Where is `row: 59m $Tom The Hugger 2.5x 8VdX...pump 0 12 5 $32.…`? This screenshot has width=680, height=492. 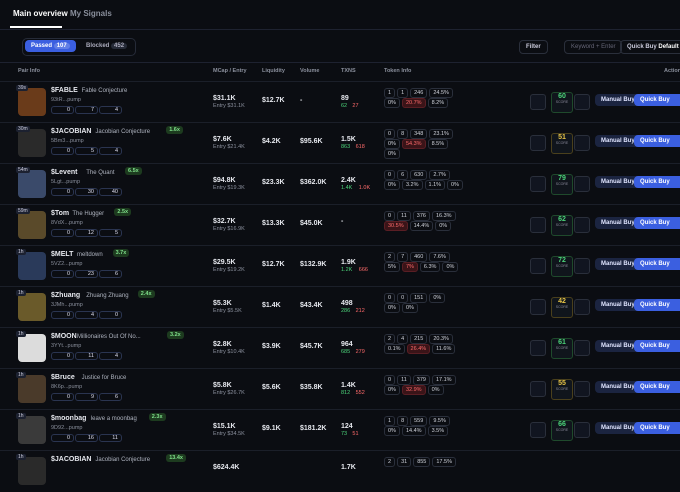
row: 59m $Tom The Hugger 2.5x 8VdX...pump 0 12 5 $32.… is located at coordinates (340, 225).